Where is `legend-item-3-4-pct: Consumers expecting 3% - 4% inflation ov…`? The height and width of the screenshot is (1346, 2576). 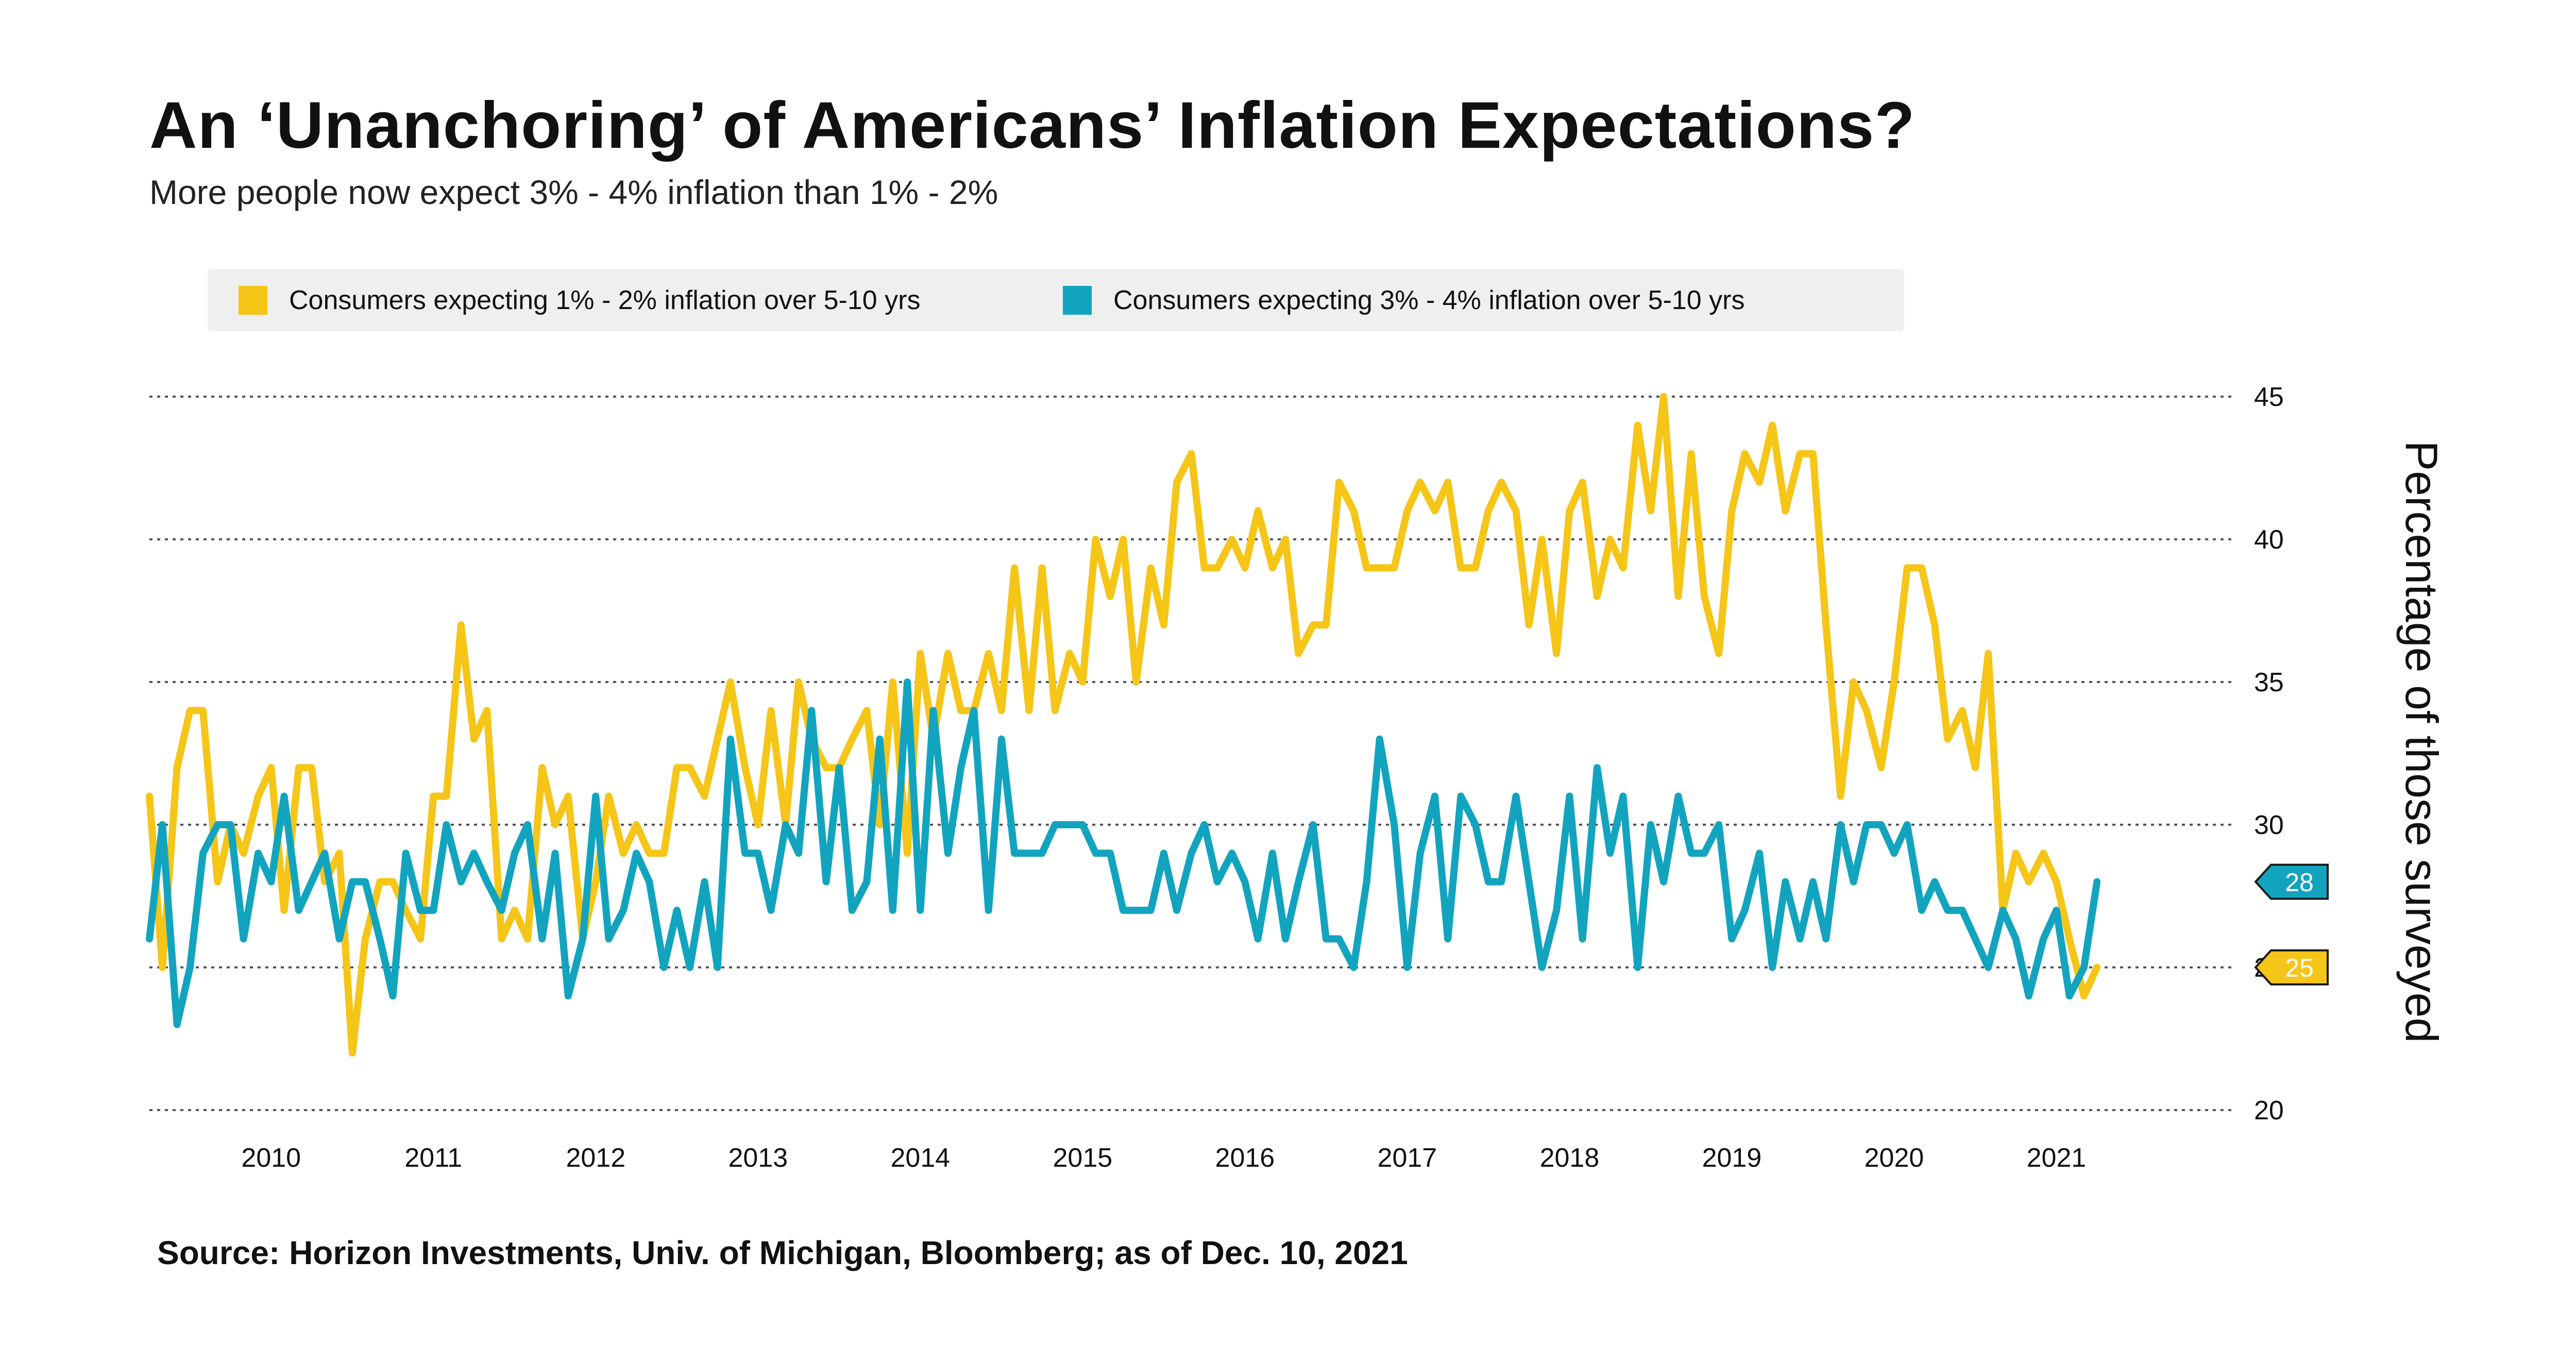 legend-item-3-4-pct: Consumers expecting 3% - 4% inflation ov… is located at coordinates (1403, 301).